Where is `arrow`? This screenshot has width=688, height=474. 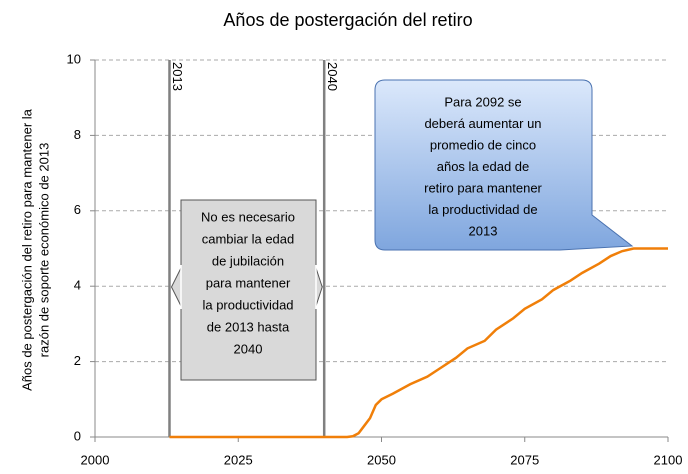
arrow is located at coordinates (248, 287).